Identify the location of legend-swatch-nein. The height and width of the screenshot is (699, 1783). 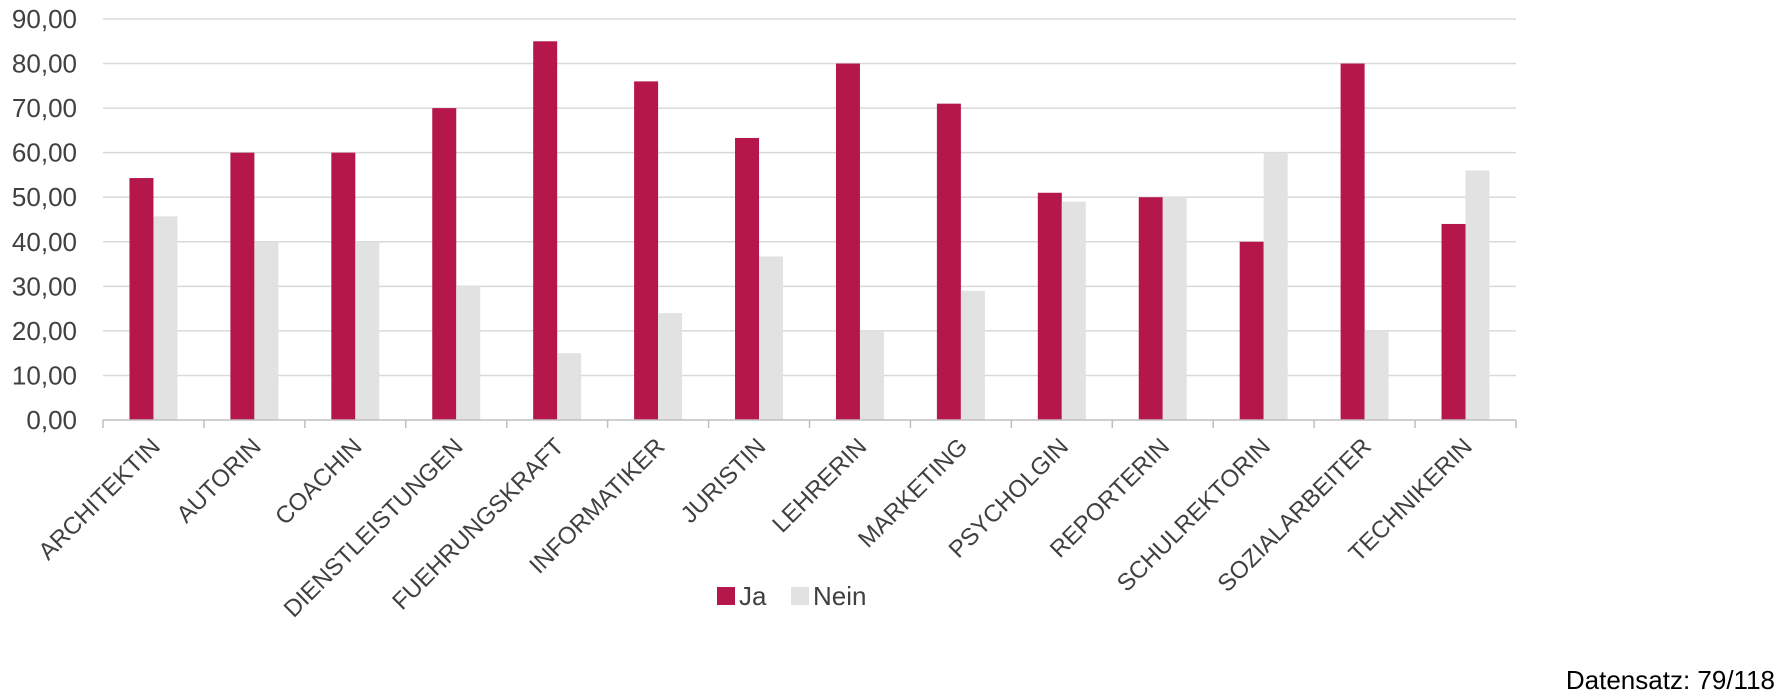
(800, 596).